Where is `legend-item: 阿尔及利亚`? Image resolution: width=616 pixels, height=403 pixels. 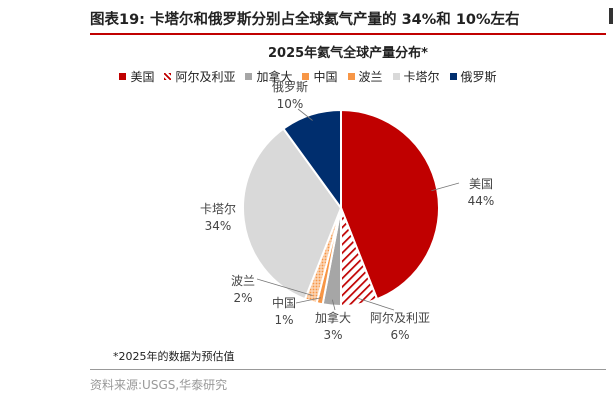 legend-item: 阿尔及利亚 is located at coordinates (199, 76).